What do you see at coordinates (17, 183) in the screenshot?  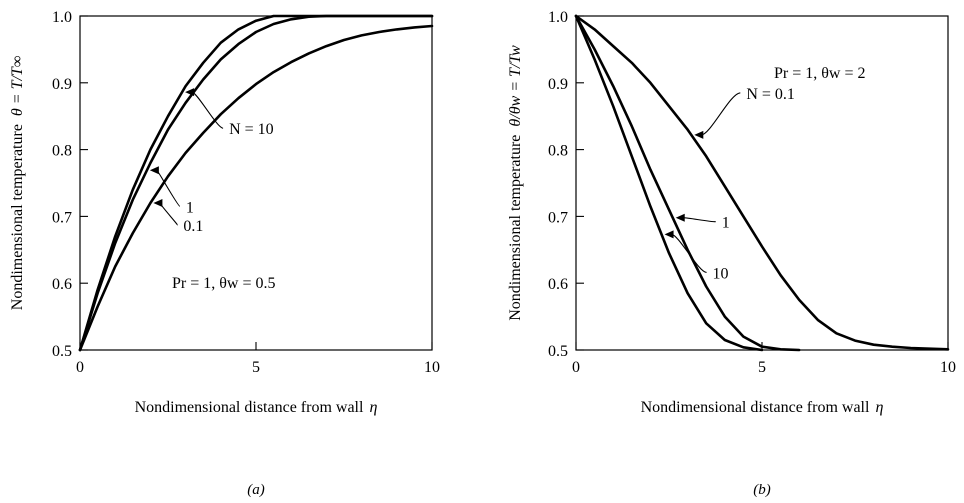 I see `y-axis-label-a: Nondimensional temperatureθ = T/T∞` at bounding box center [17, 183].